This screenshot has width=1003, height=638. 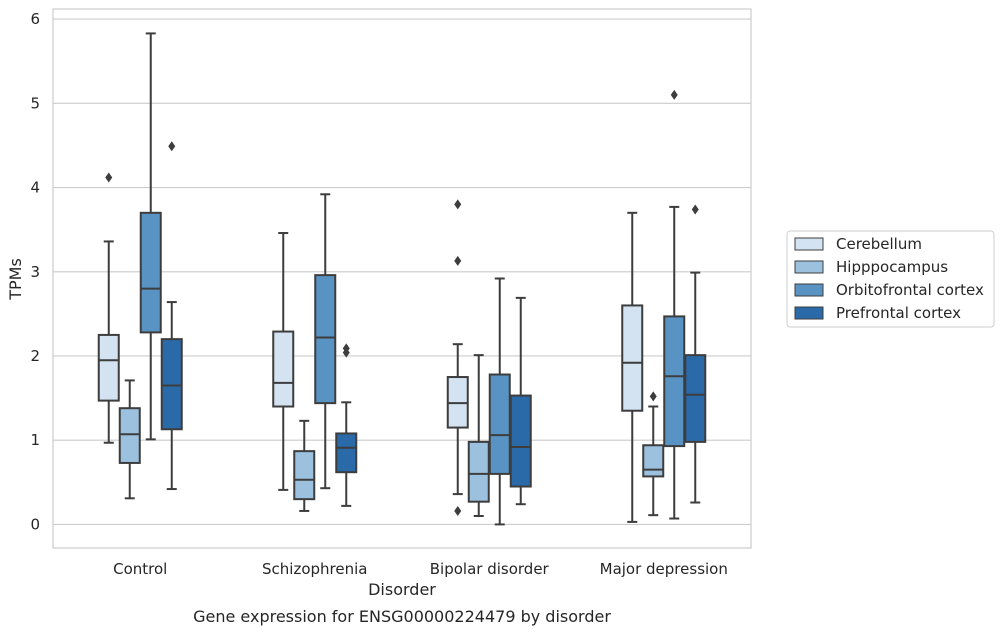 I want to click on y-tick-label: 6, so click(x=35, y=19).